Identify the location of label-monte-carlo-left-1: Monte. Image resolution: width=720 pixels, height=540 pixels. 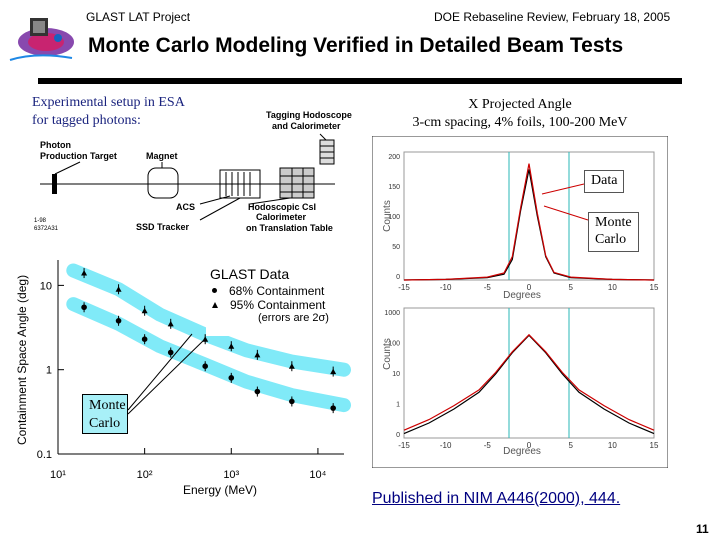
(107, 405).